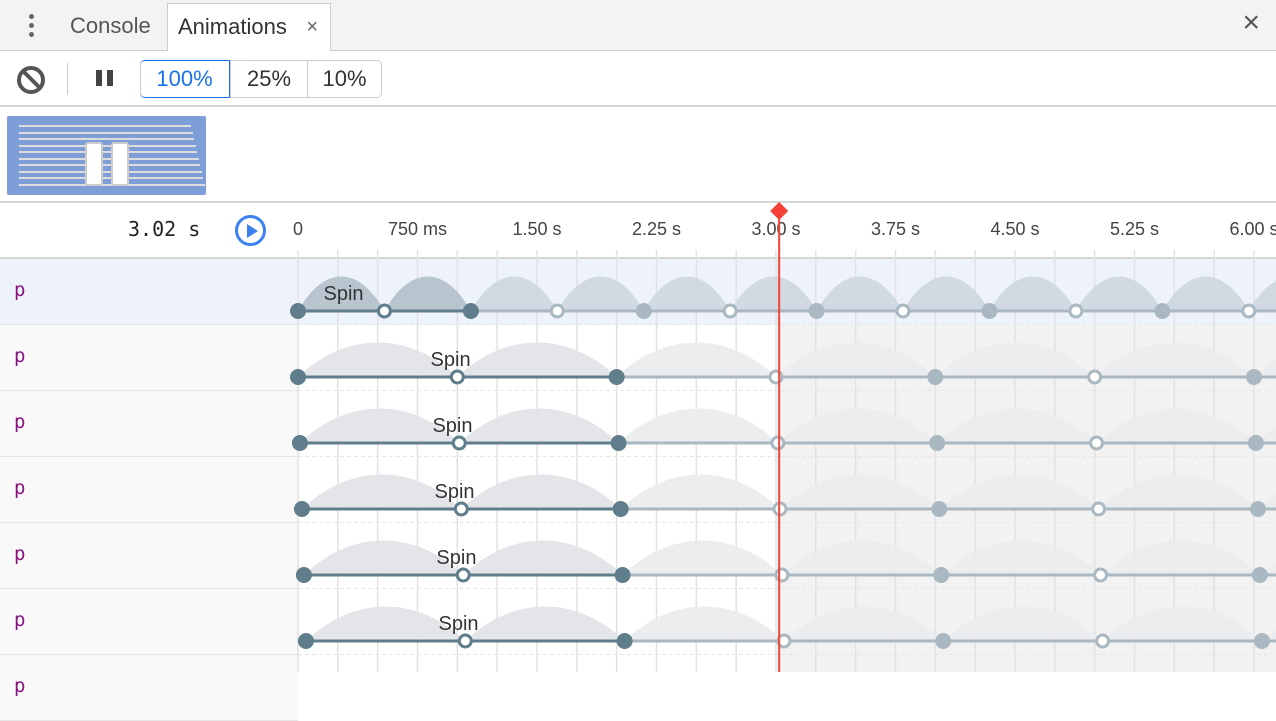  I want to click on toolbar: 100% 25% 10%, so click(638, 79).